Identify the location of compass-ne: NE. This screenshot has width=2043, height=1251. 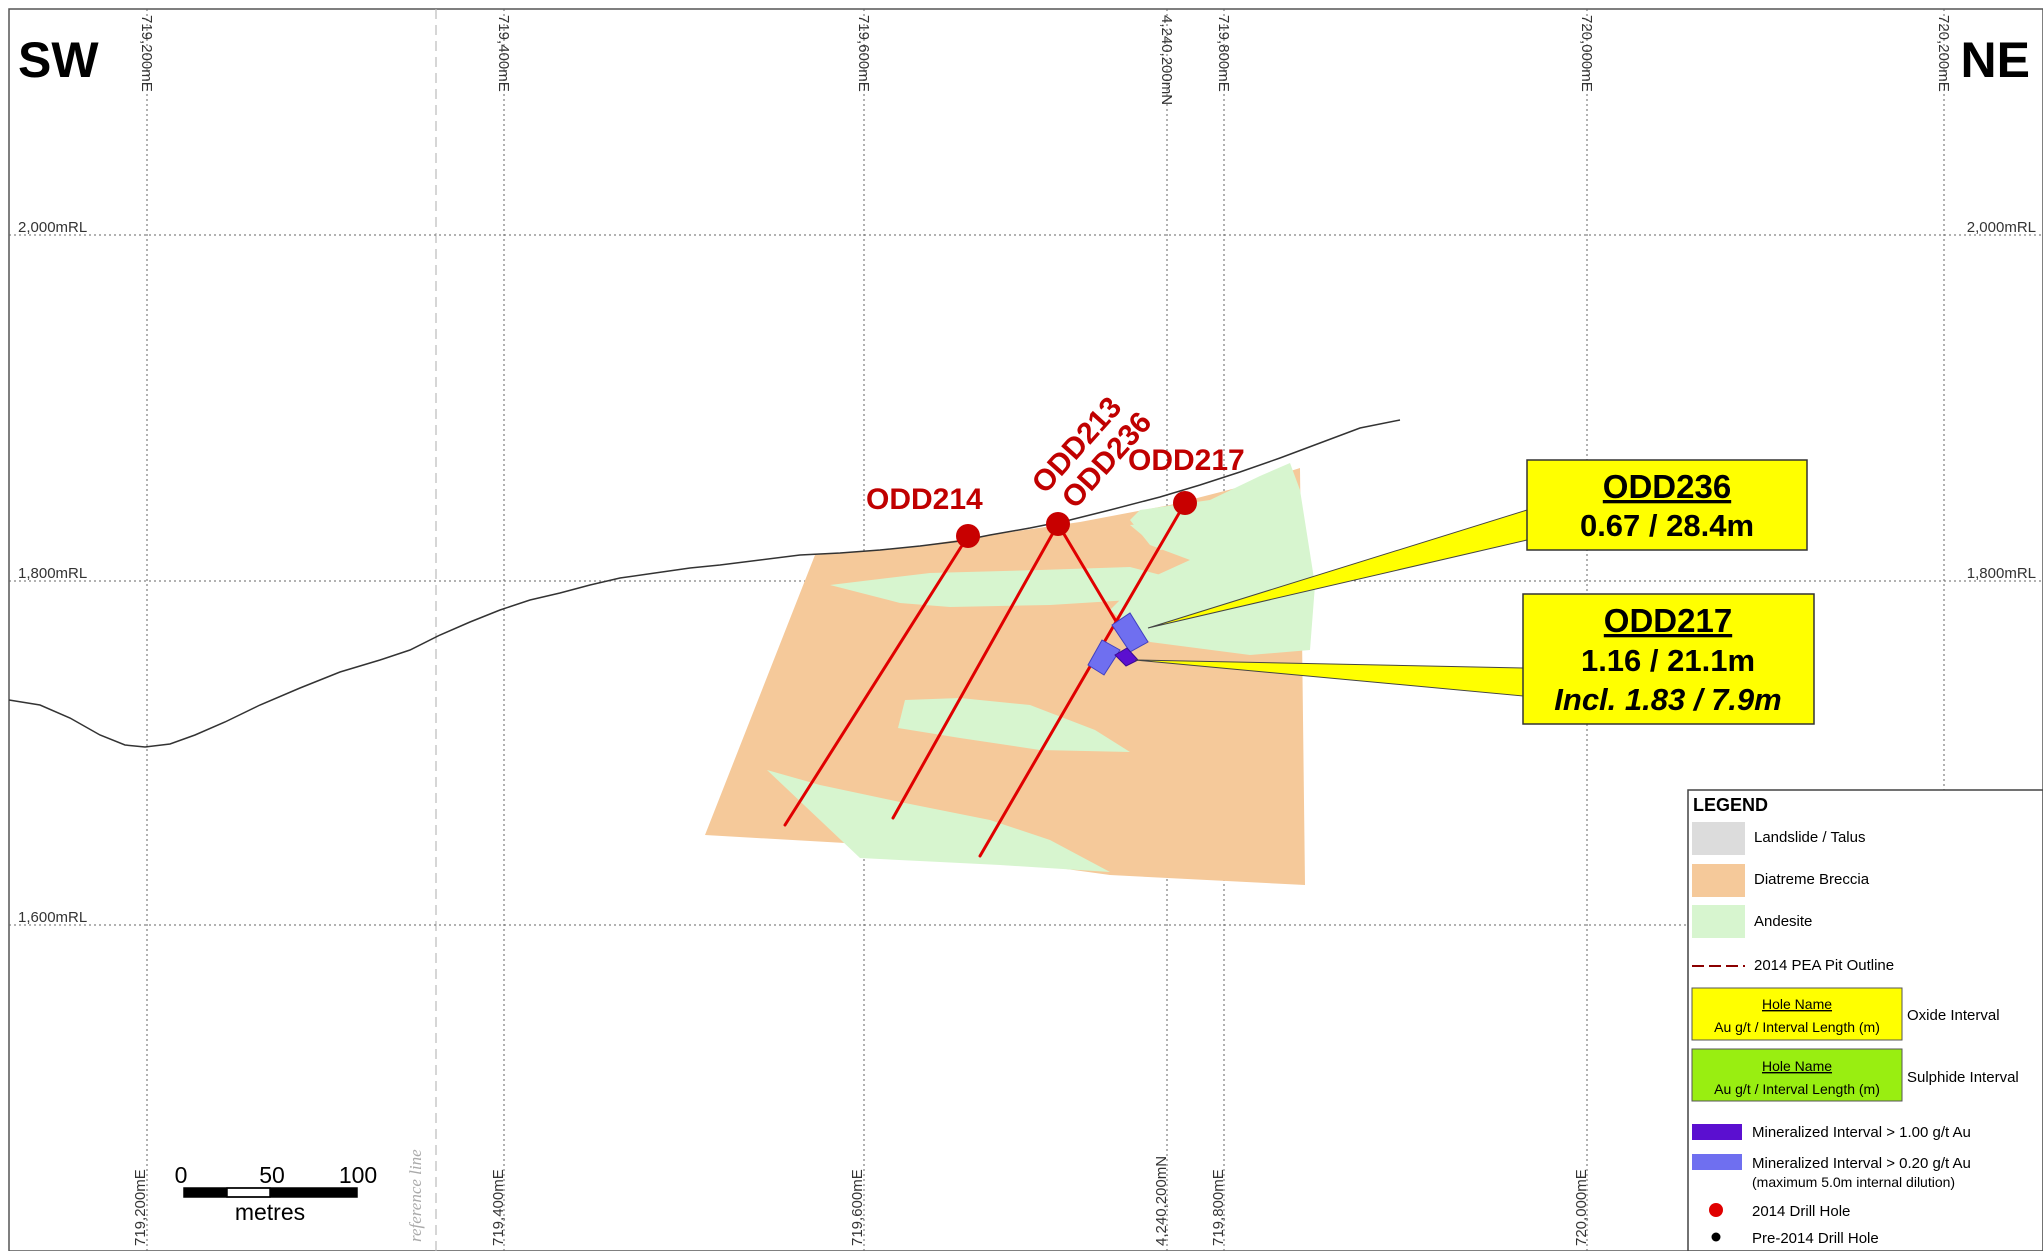
(1995, 60).